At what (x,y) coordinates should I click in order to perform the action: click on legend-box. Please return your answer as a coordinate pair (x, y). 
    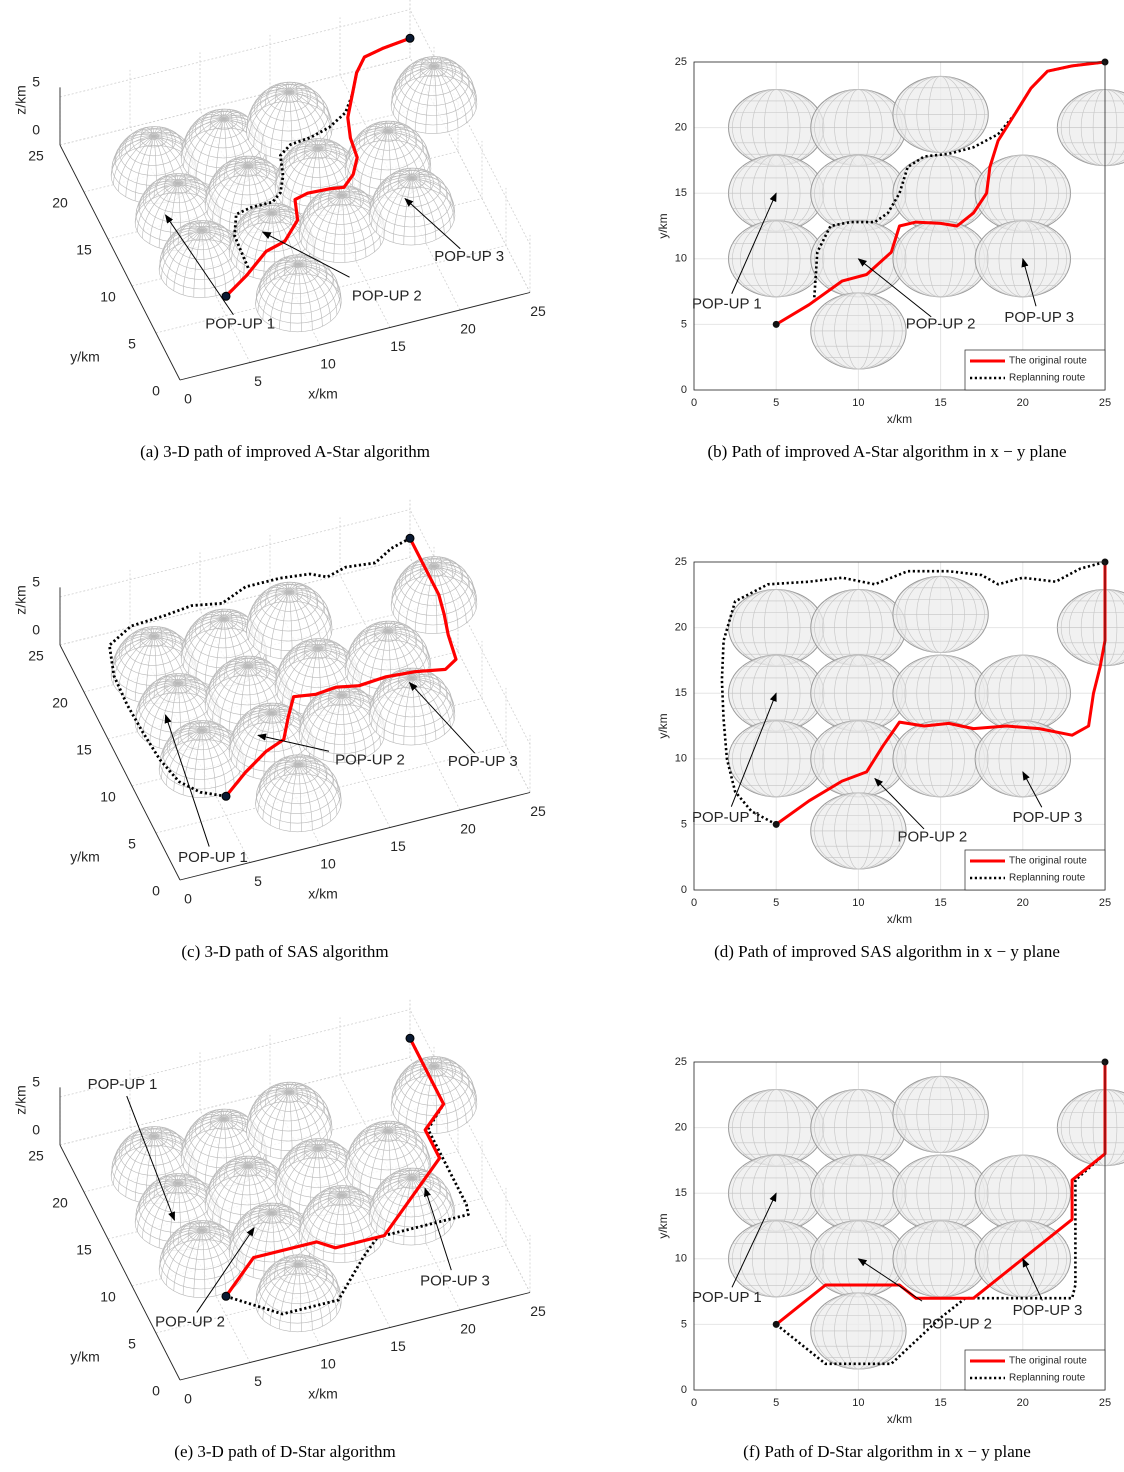
    Looking at the image, I should click on (1035, 370).